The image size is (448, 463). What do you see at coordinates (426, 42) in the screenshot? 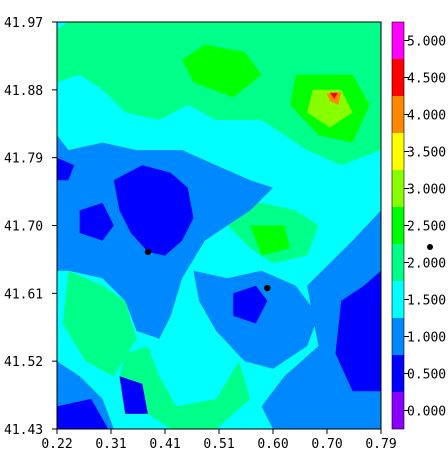
I see `colorbar-level-label: 5.000` at bounding box center [426, 42].